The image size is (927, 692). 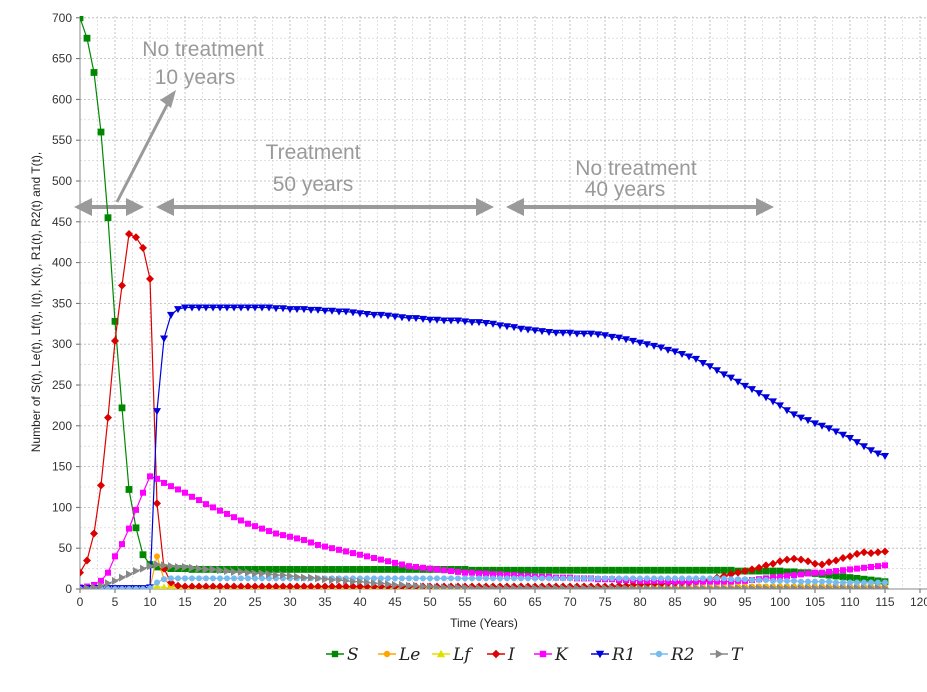 What do you see at coordinates (290, 602) in the screenshot?
I see `x-tick-label: 30` at bounding box center [290, 602].